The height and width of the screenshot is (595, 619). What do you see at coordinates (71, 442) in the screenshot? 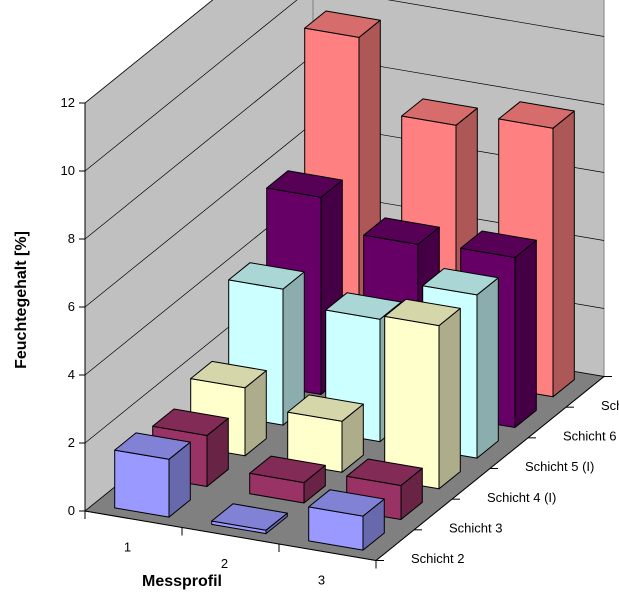
I see `y-tick-label: 2` at bounding box center [71, 442].